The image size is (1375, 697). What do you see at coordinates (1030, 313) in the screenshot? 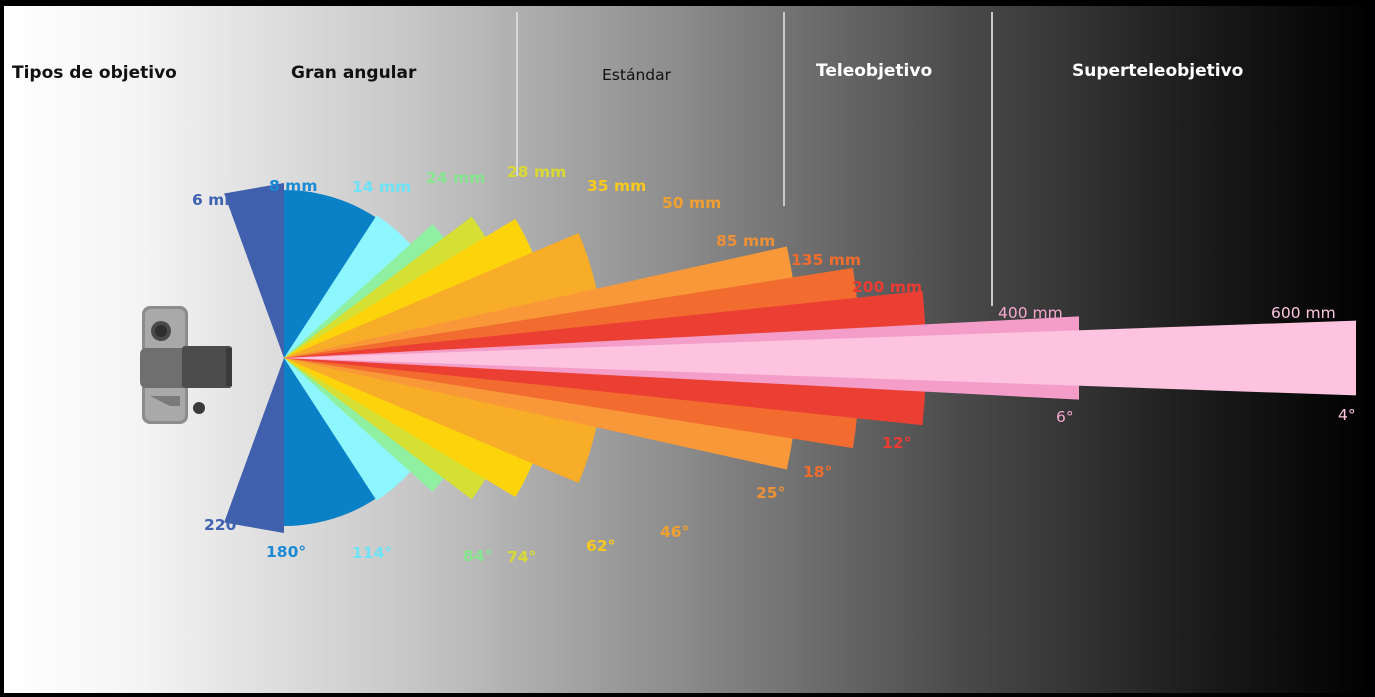
I see `focal-length-label: 400 mm` at bounding box center [1030, 313].